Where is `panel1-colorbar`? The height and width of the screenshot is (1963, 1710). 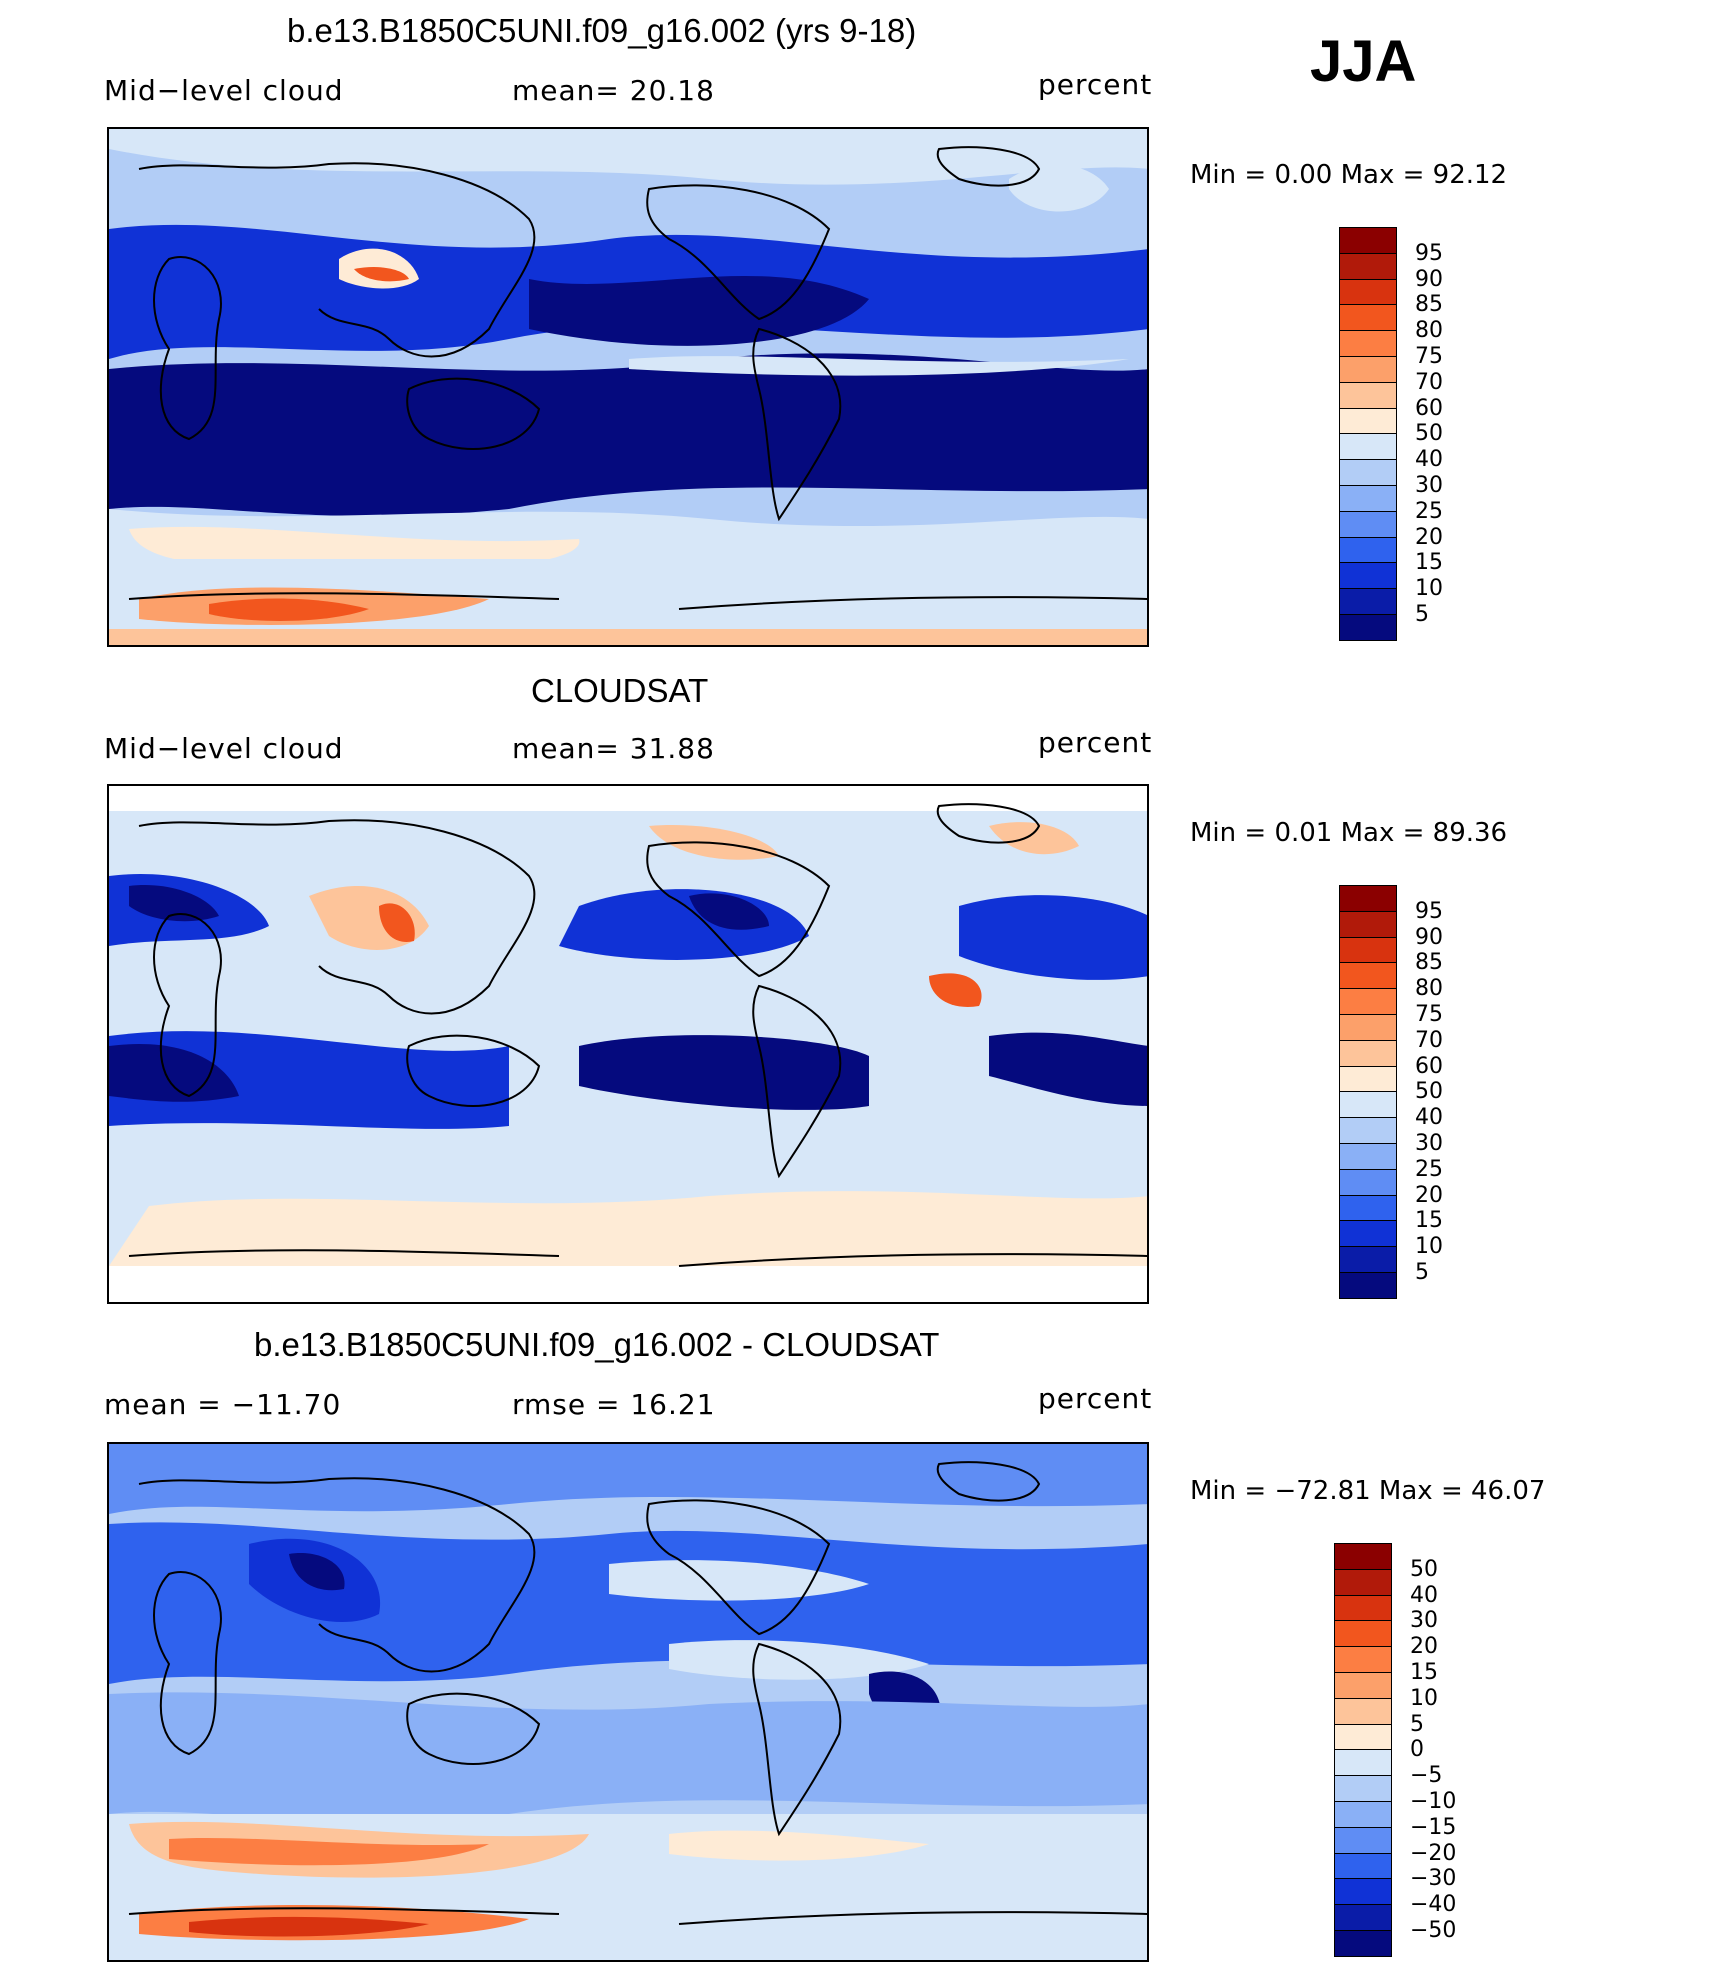 panel1-colorbar is located at coordinates (1369, 434).